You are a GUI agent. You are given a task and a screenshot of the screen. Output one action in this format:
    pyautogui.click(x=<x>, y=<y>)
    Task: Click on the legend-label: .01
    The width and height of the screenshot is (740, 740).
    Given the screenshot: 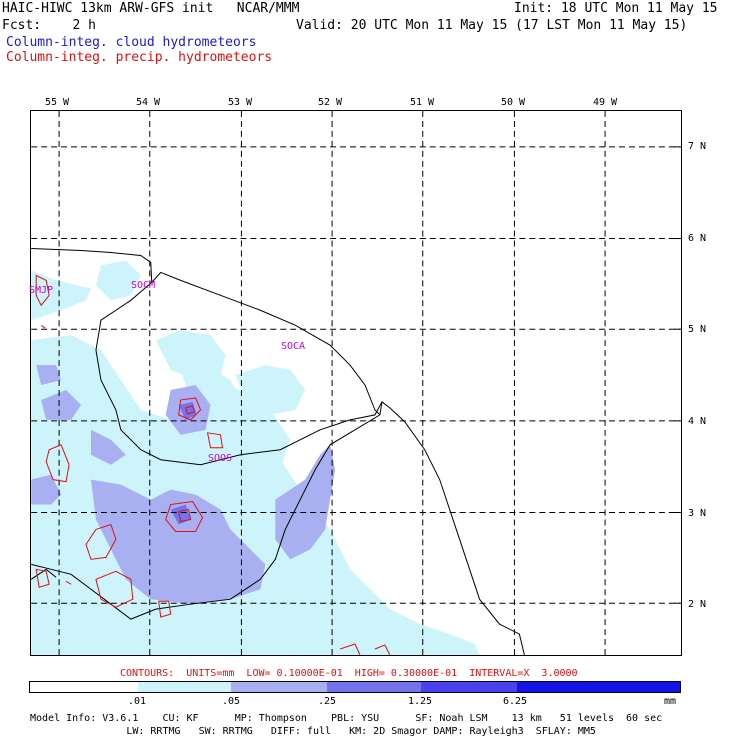 What is the action you would take?
    pyautogui.click(x=137, y=701)
    